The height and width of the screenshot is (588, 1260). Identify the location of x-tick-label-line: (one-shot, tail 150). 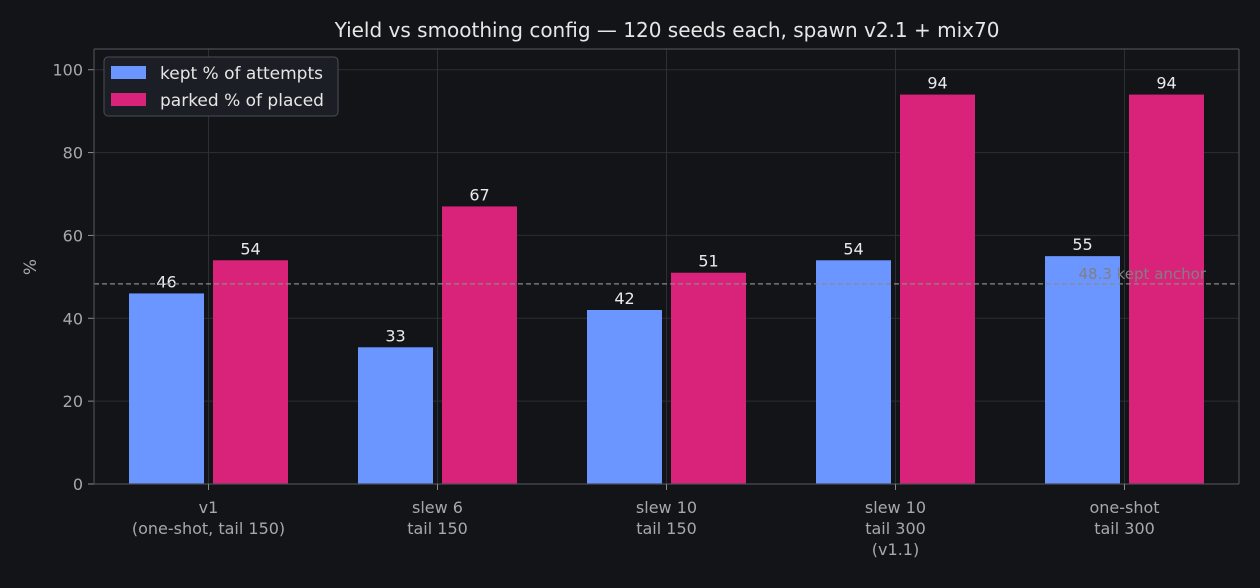
(208, 528).